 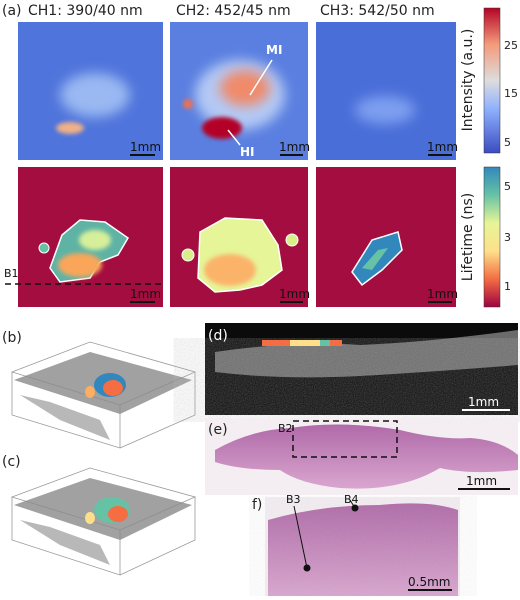 I want to click on annotation: B1, so click(x=11, y=273).